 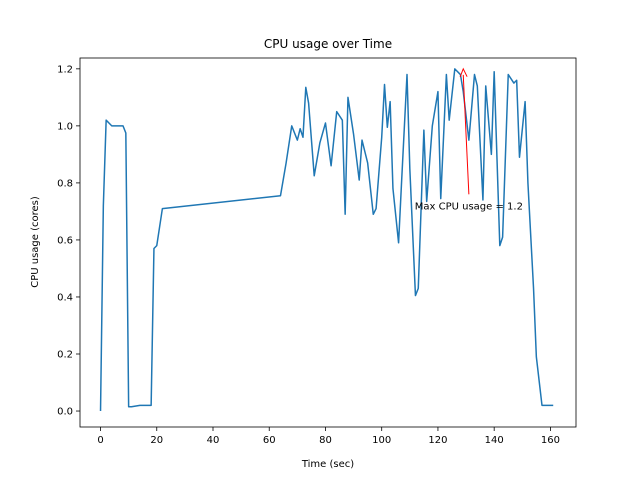 What do you see at coordinates (550, 440) in the screenshot?
I see `x-tick-label: 160` at bounding box center [550, 440].